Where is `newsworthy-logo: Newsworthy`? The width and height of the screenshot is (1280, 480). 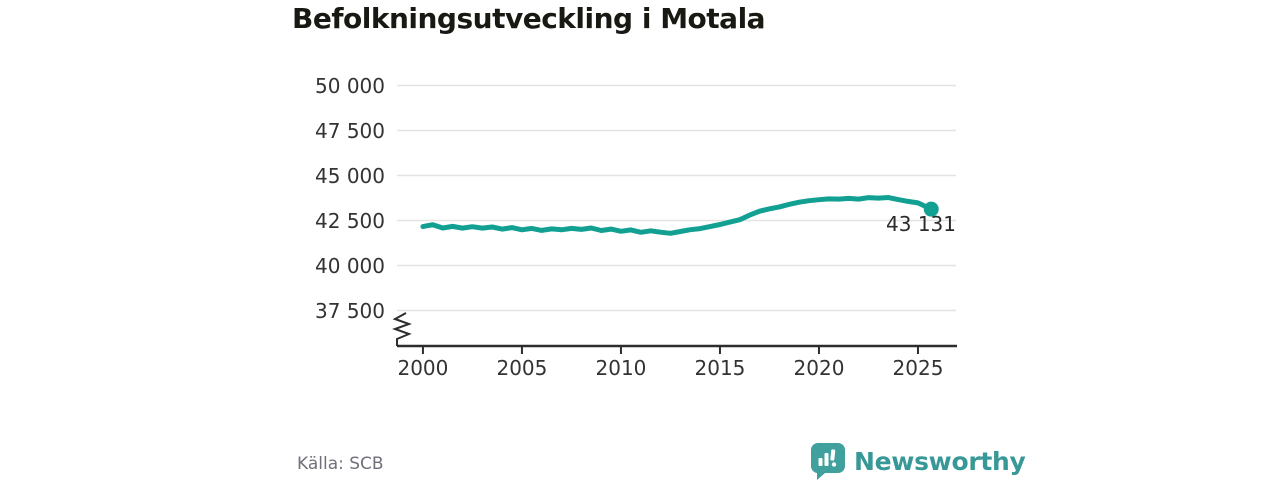 newsworthy-logo: Newsworthy is located at coordinates (918, 461).